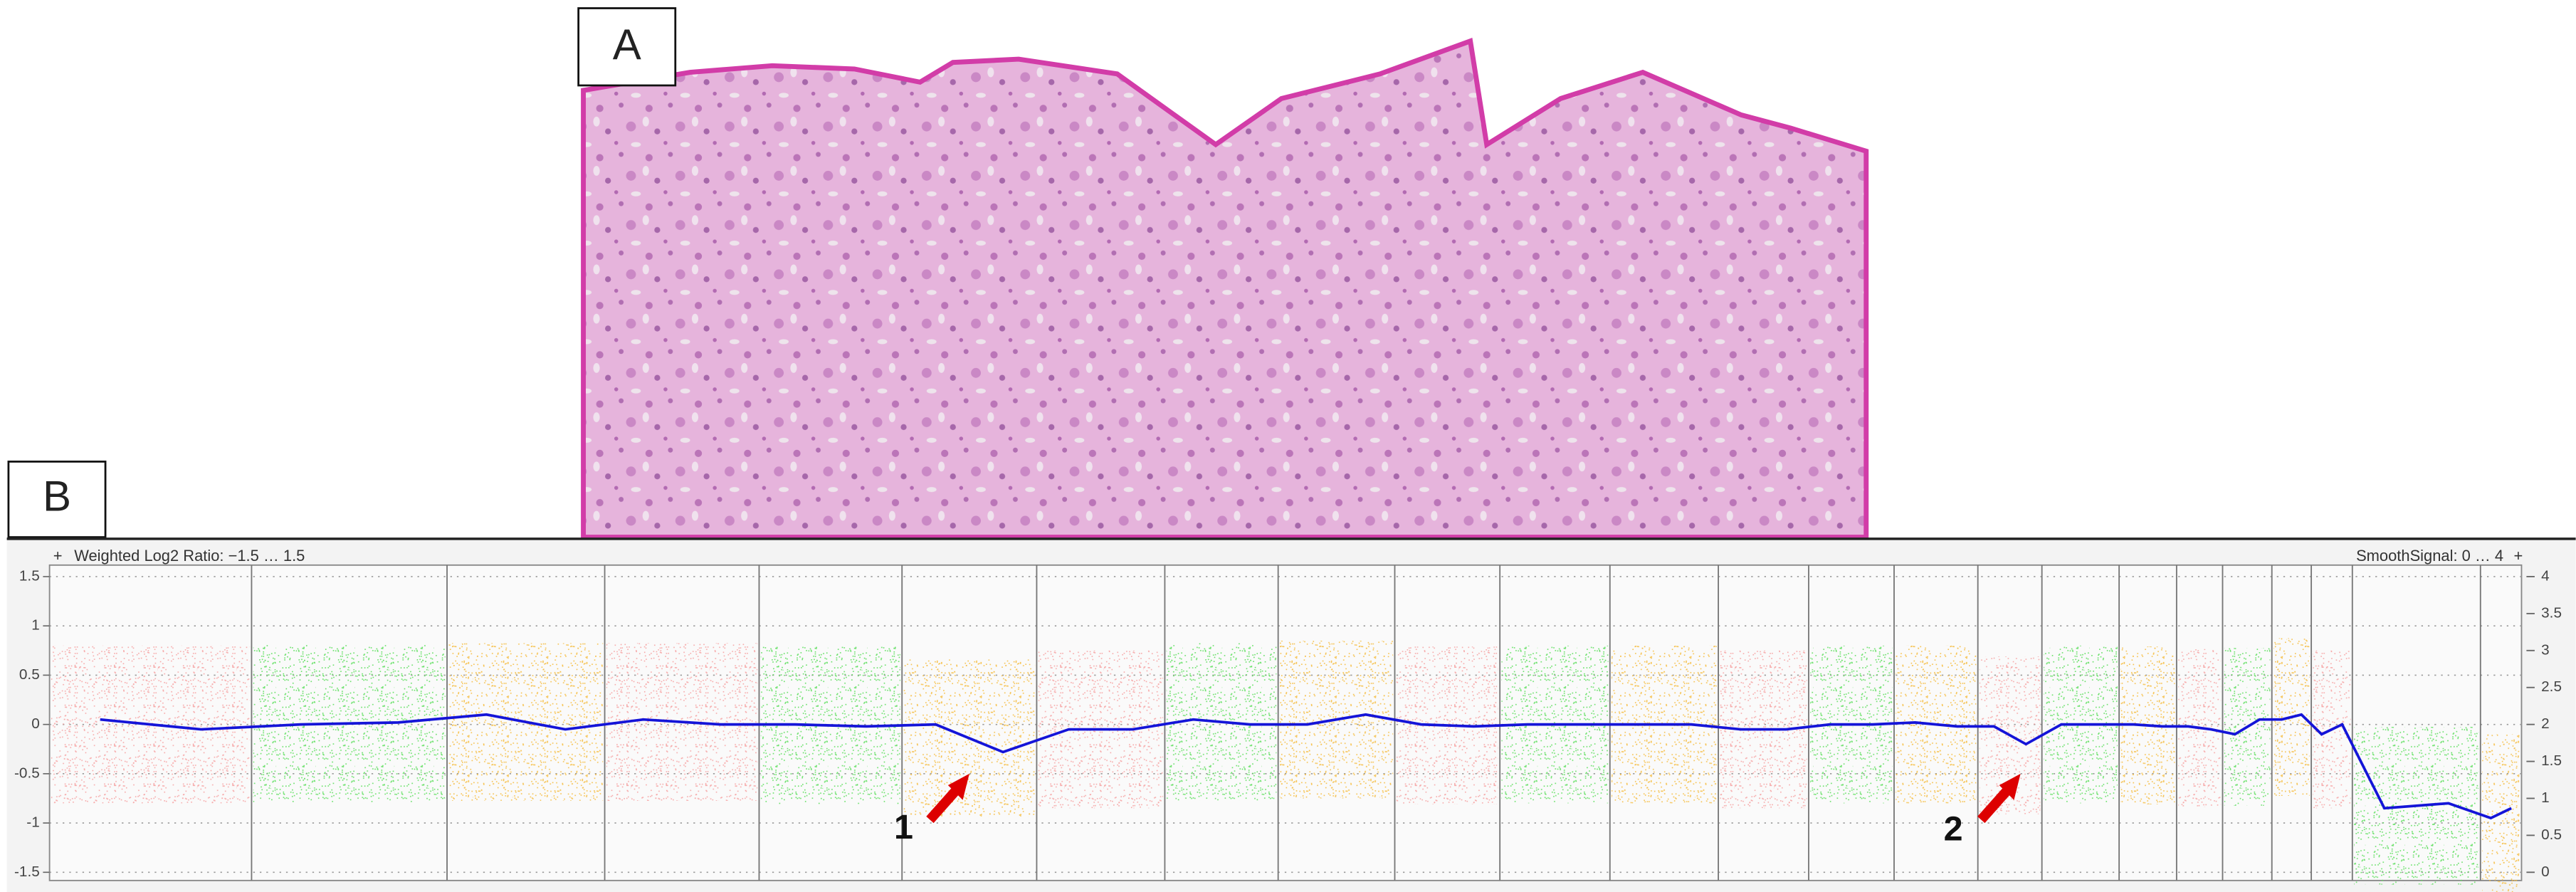 This screenshot has width=2576, height=892. I want to click on y-tick-label: 0, so click(35, 723).